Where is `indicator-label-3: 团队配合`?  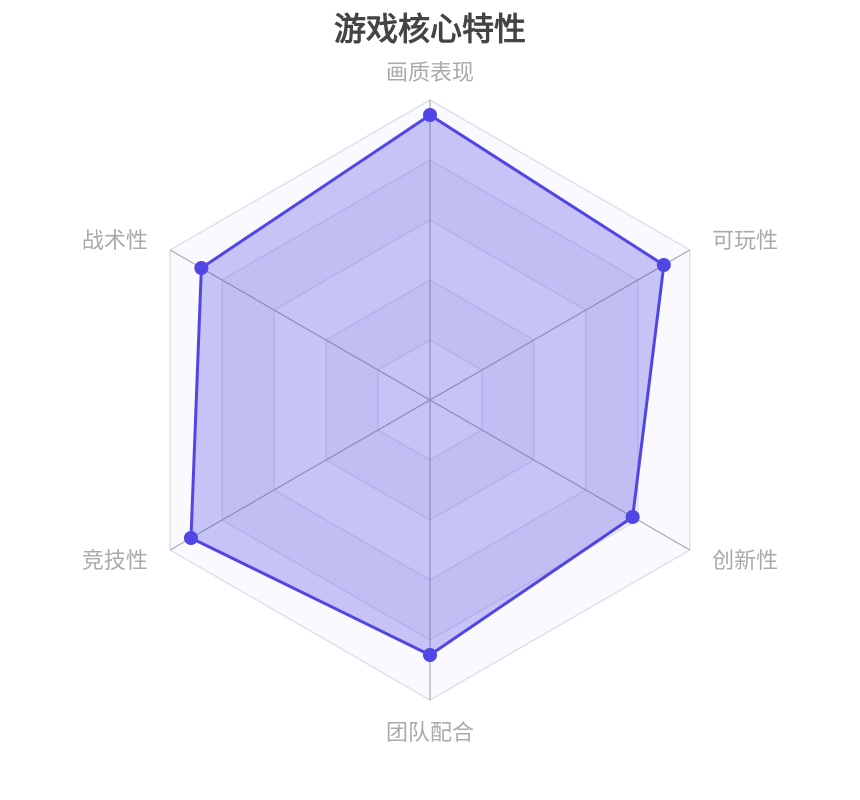
indicator-label-3: 团队配合 is located at coordinates (430, 733).